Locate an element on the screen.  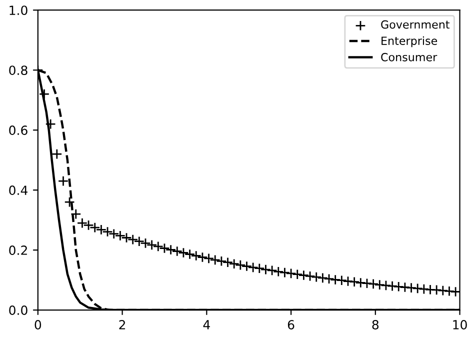
y-tick-label: 1.0 is located at coordinates (19, 11).